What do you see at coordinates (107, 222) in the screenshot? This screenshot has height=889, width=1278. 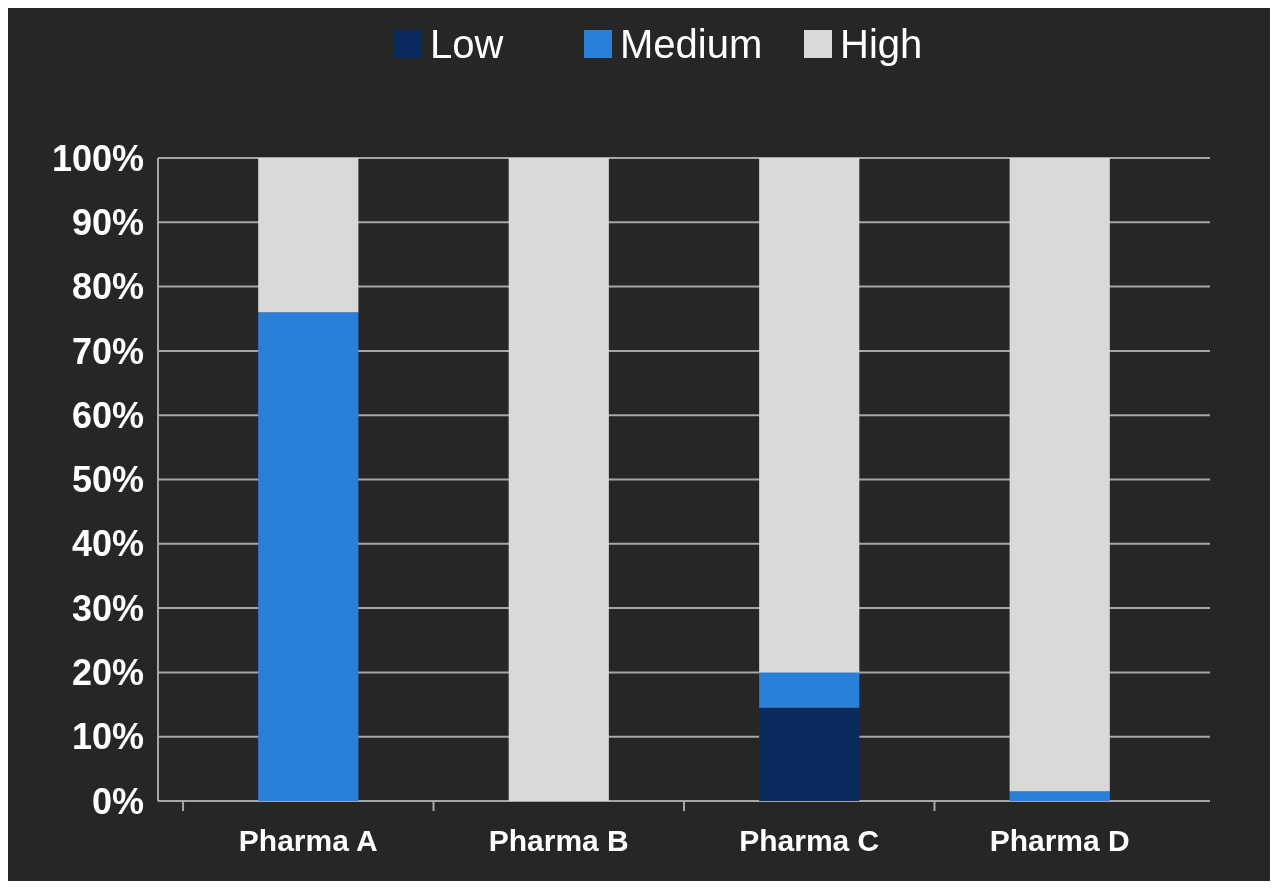 I see `y-tick-label: 90%` at bounding box center [107, 222].